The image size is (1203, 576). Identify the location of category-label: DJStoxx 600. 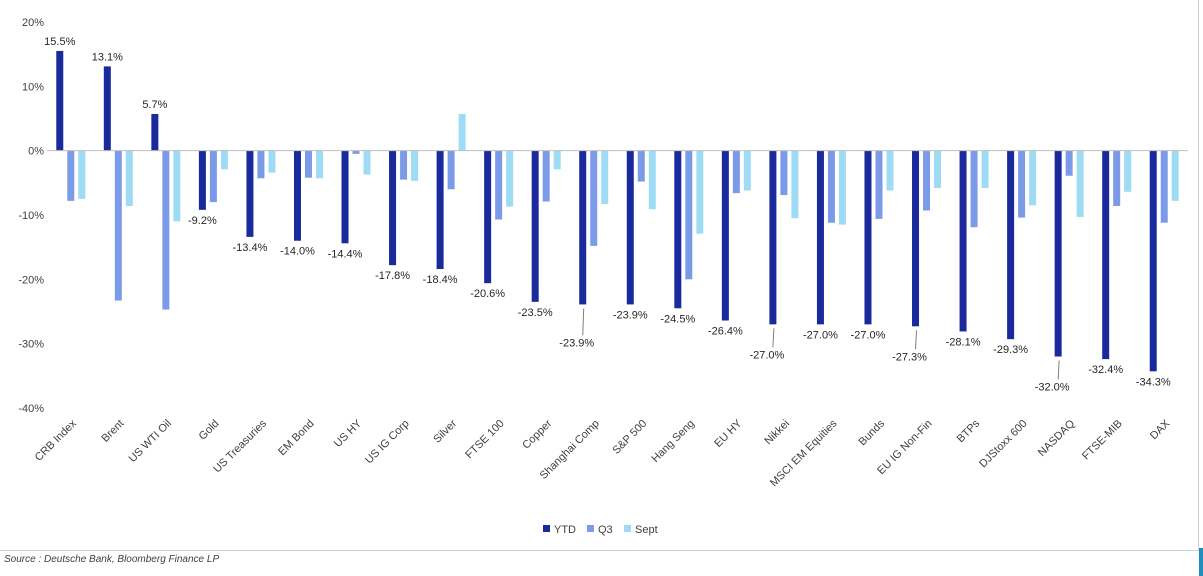
(1003, 444).